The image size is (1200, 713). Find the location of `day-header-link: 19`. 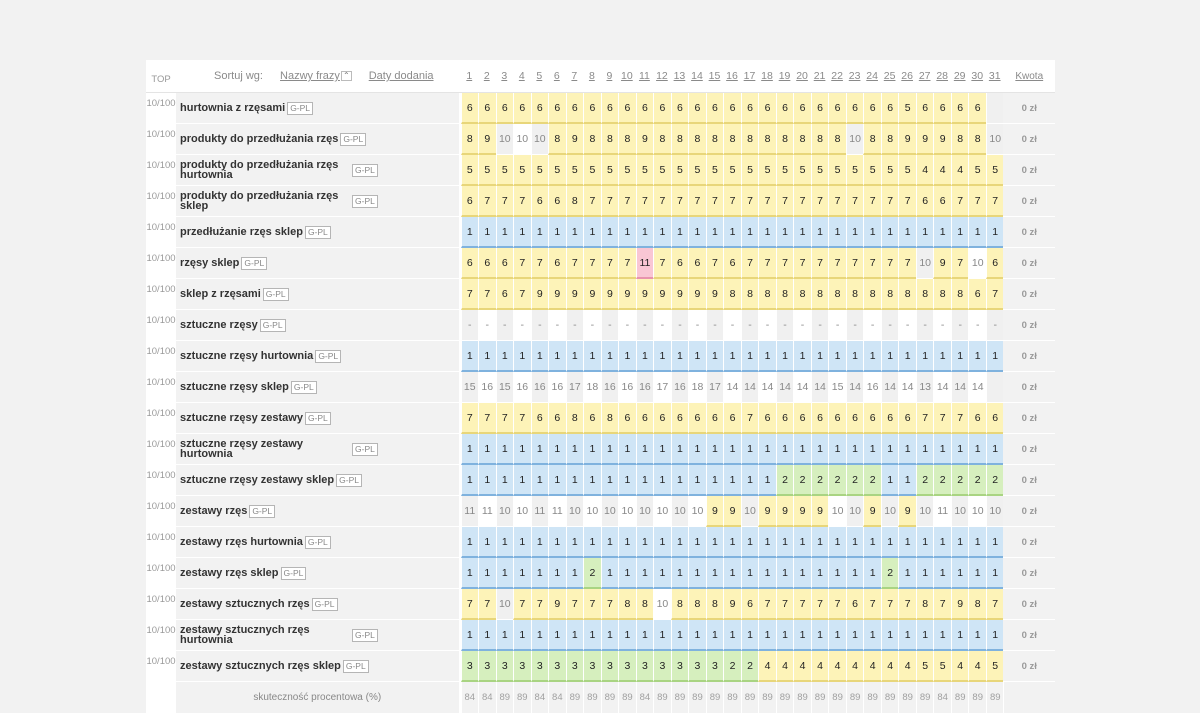

day-header-link: 19 is located at coordinates (784, 76).